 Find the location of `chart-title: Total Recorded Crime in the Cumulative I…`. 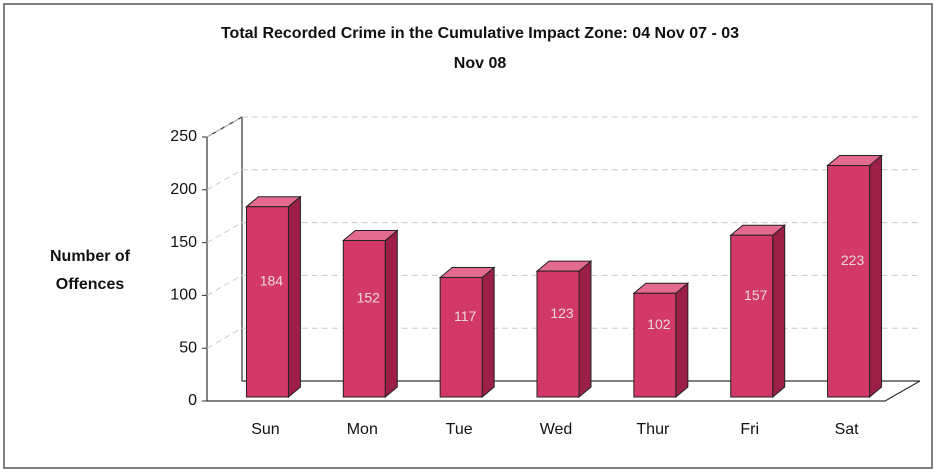

chart-title: Total Recorded Crime in the Cumulative I… is located at coordinates (480, 33).